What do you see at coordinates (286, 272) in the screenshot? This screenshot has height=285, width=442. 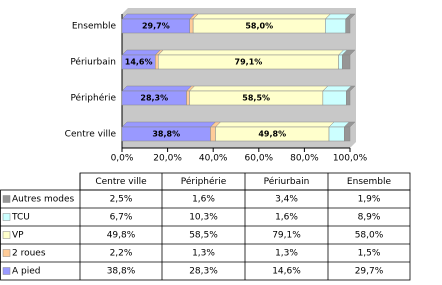 I see `table-cell: 14,6%` at bounding box center [286, 272].